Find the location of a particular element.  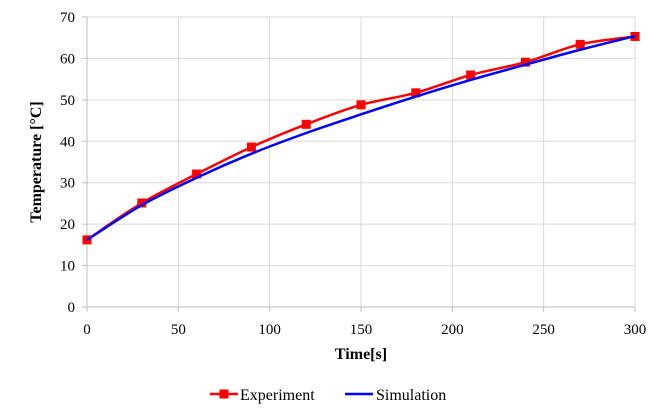

y-tick-label: 30 is located at coordinates (67, 184).